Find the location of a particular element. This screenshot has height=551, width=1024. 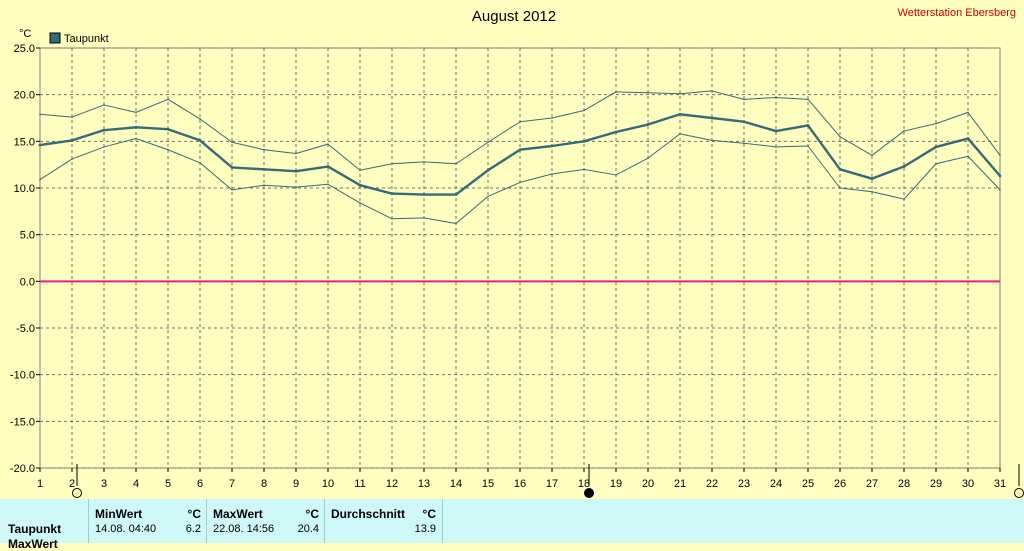

x-tick-label: 26 is located at coordinates (840, 484).